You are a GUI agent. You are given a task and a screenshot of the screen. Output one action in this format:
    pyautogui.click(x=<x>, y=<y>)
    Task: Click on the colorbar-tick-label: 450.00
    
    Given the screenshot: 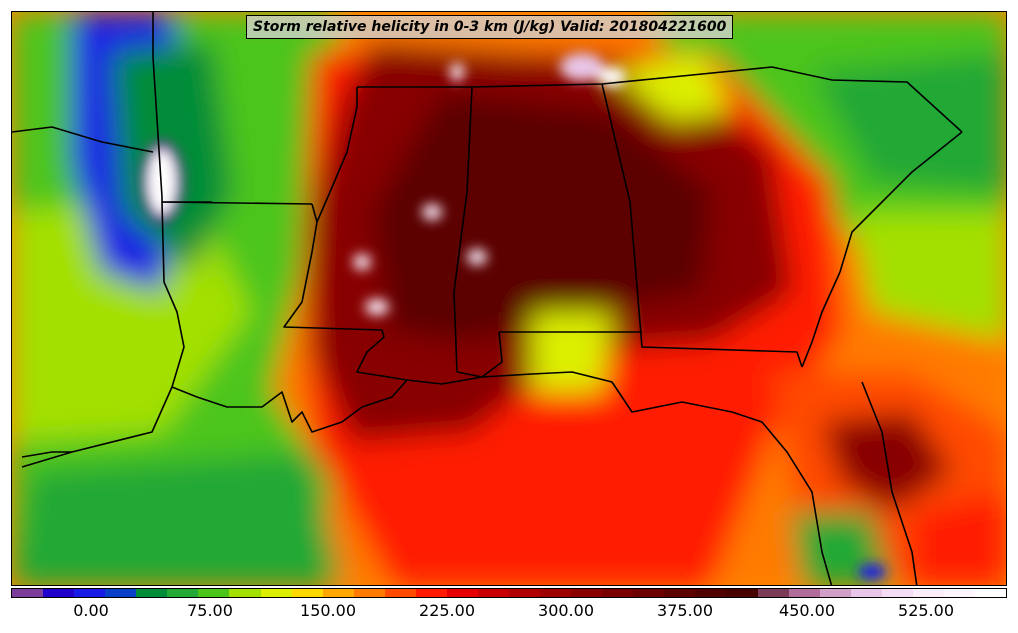 What is the action you would take?
    pyautogui.click(x=807, y=610)
    